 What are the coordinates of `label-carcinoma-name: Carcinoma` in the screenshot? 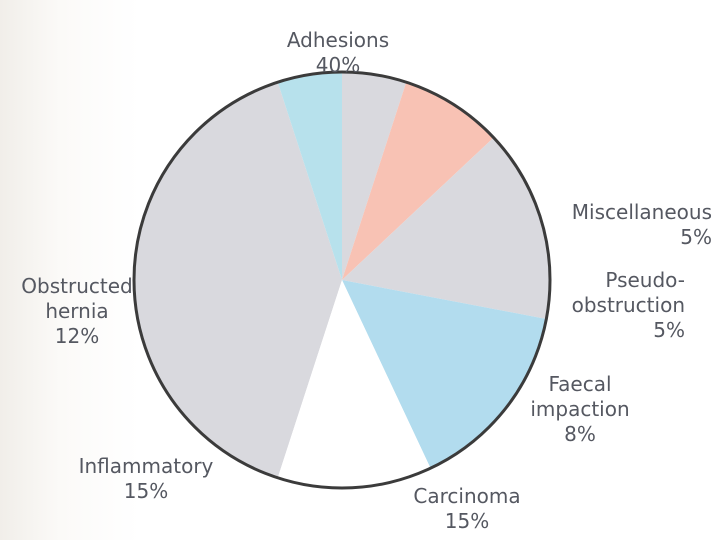 It's located at (467, 496).